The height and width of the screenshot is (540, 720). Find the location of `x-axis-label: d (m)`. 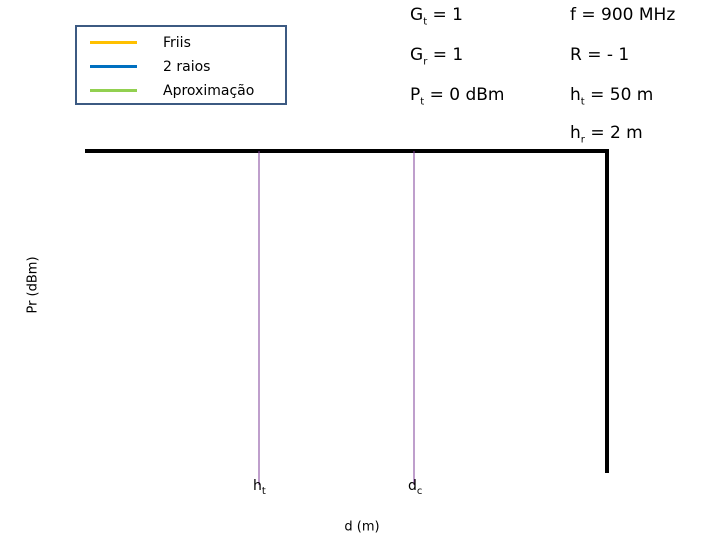

x-axis-label: d (m) is located at coordinates (361, 527).